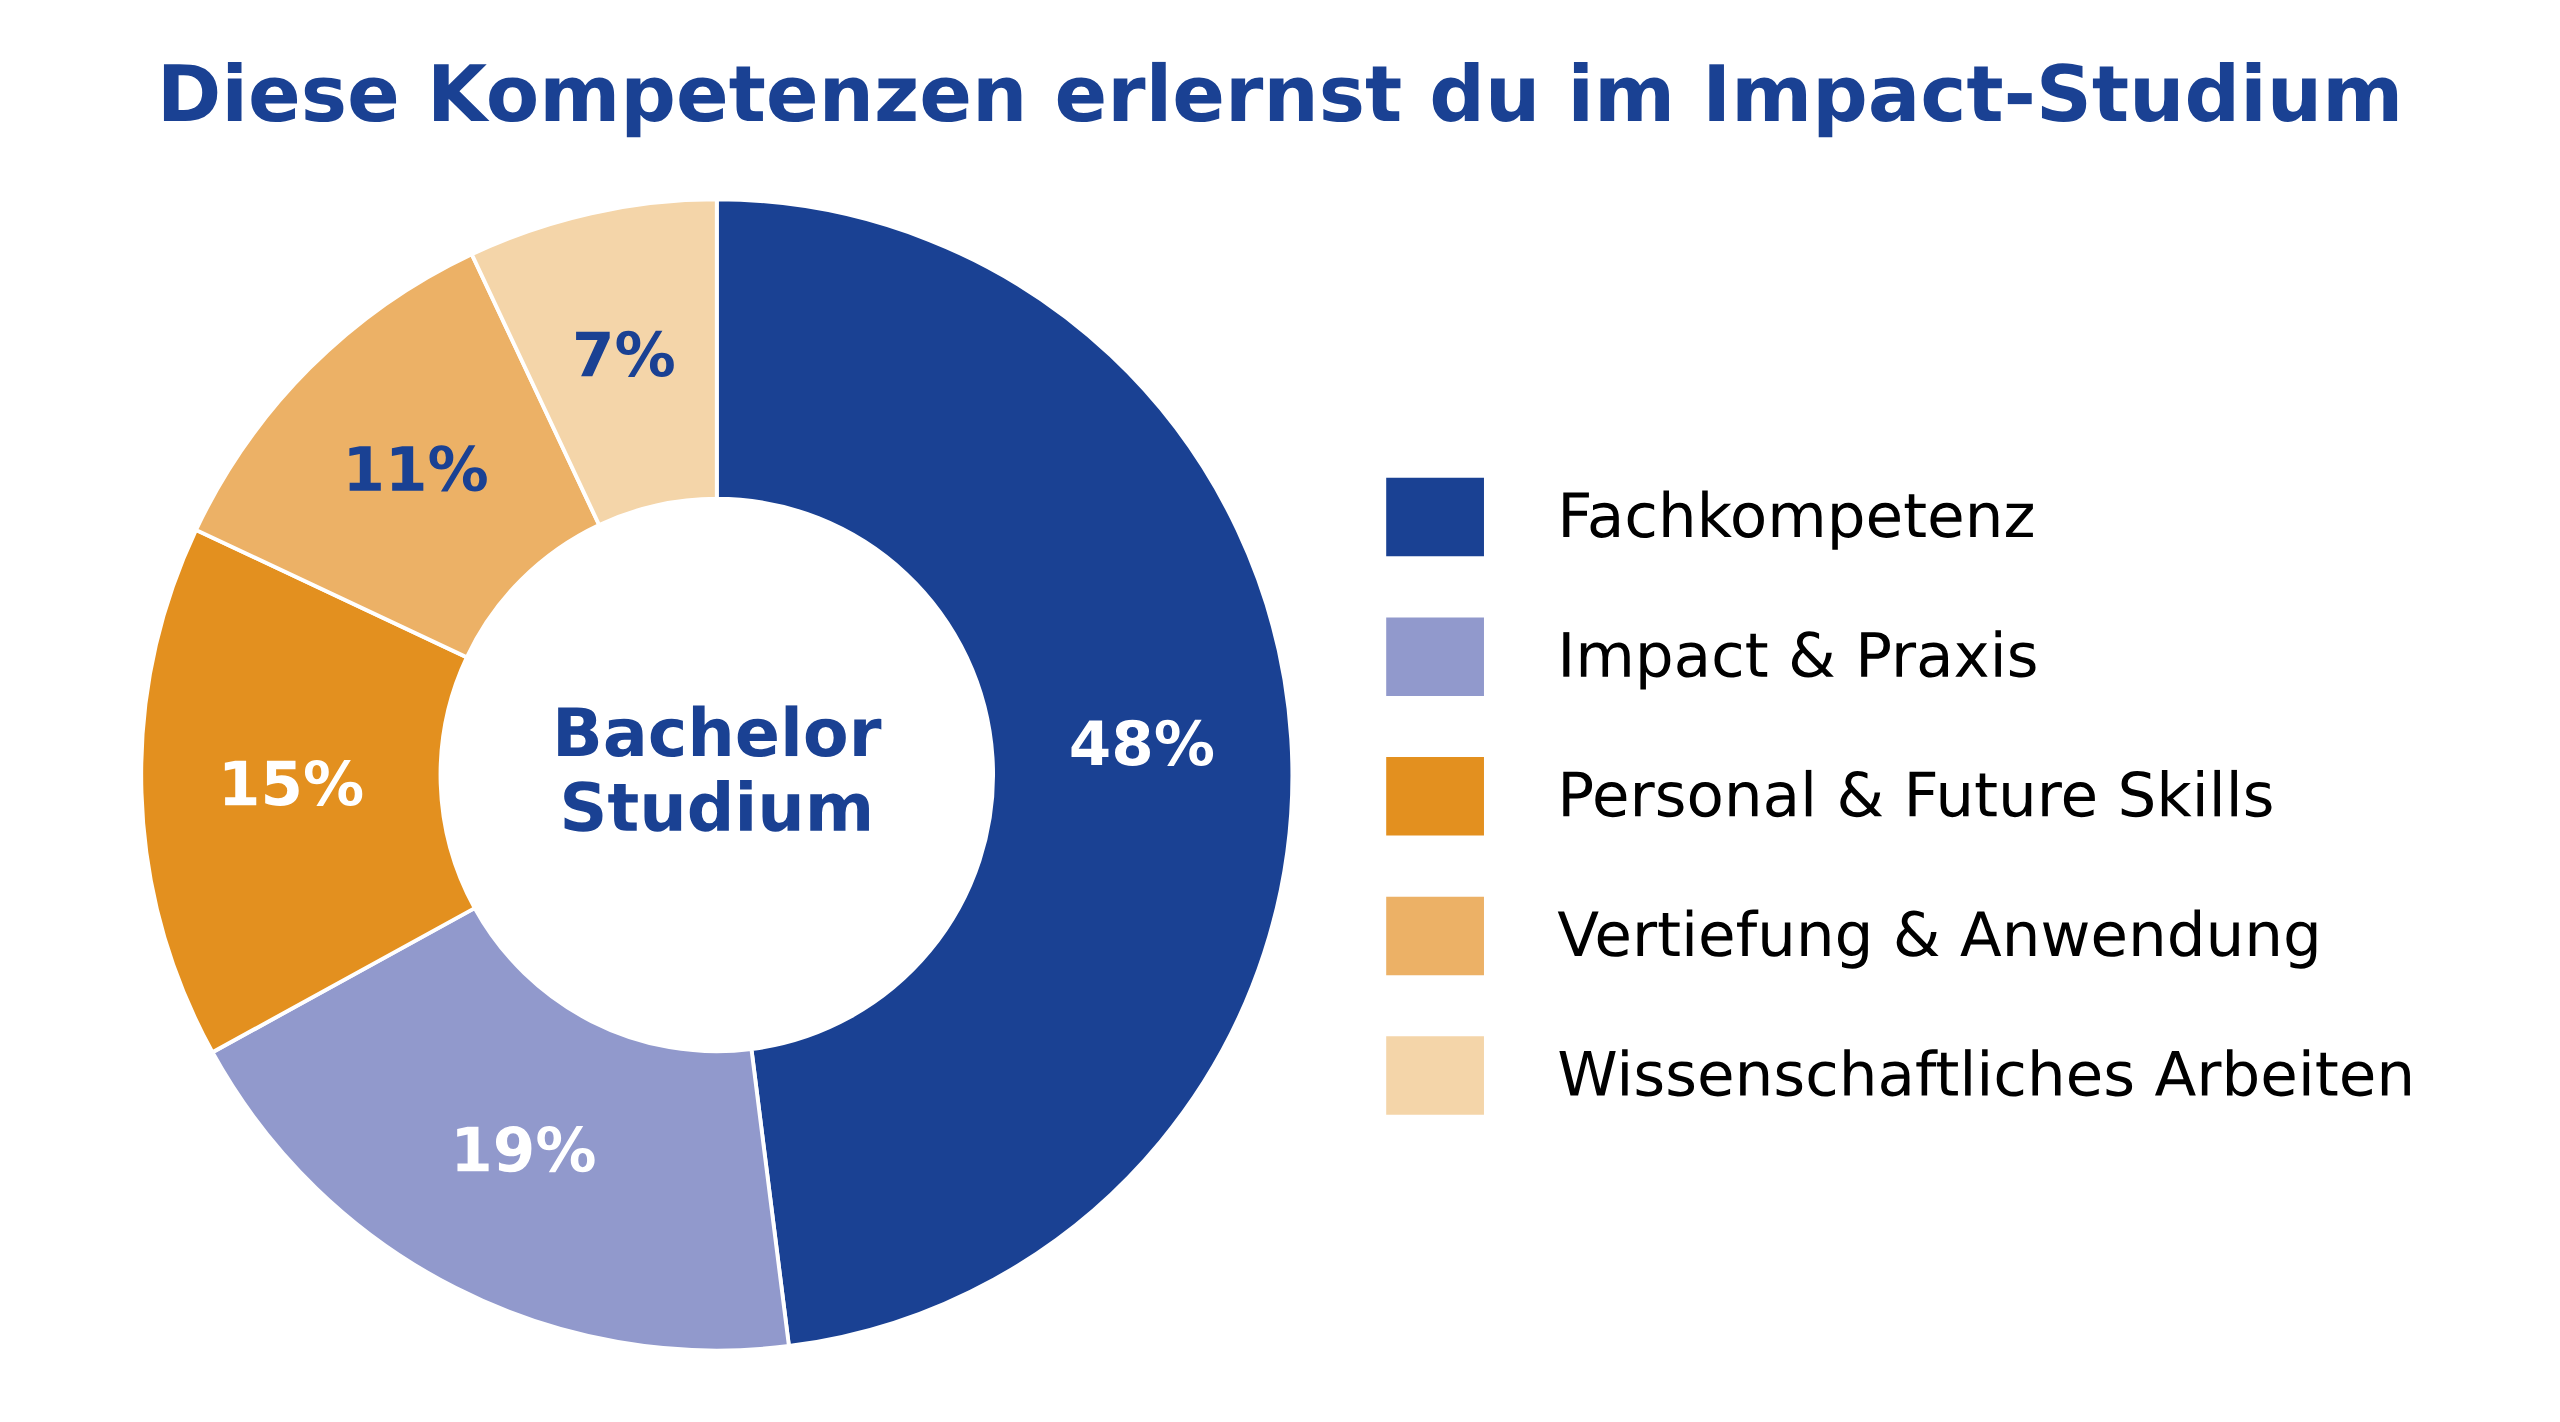  Describe the element at coordinates (418, 468) in the screenshot. I see `data-label: 11%` at that location.